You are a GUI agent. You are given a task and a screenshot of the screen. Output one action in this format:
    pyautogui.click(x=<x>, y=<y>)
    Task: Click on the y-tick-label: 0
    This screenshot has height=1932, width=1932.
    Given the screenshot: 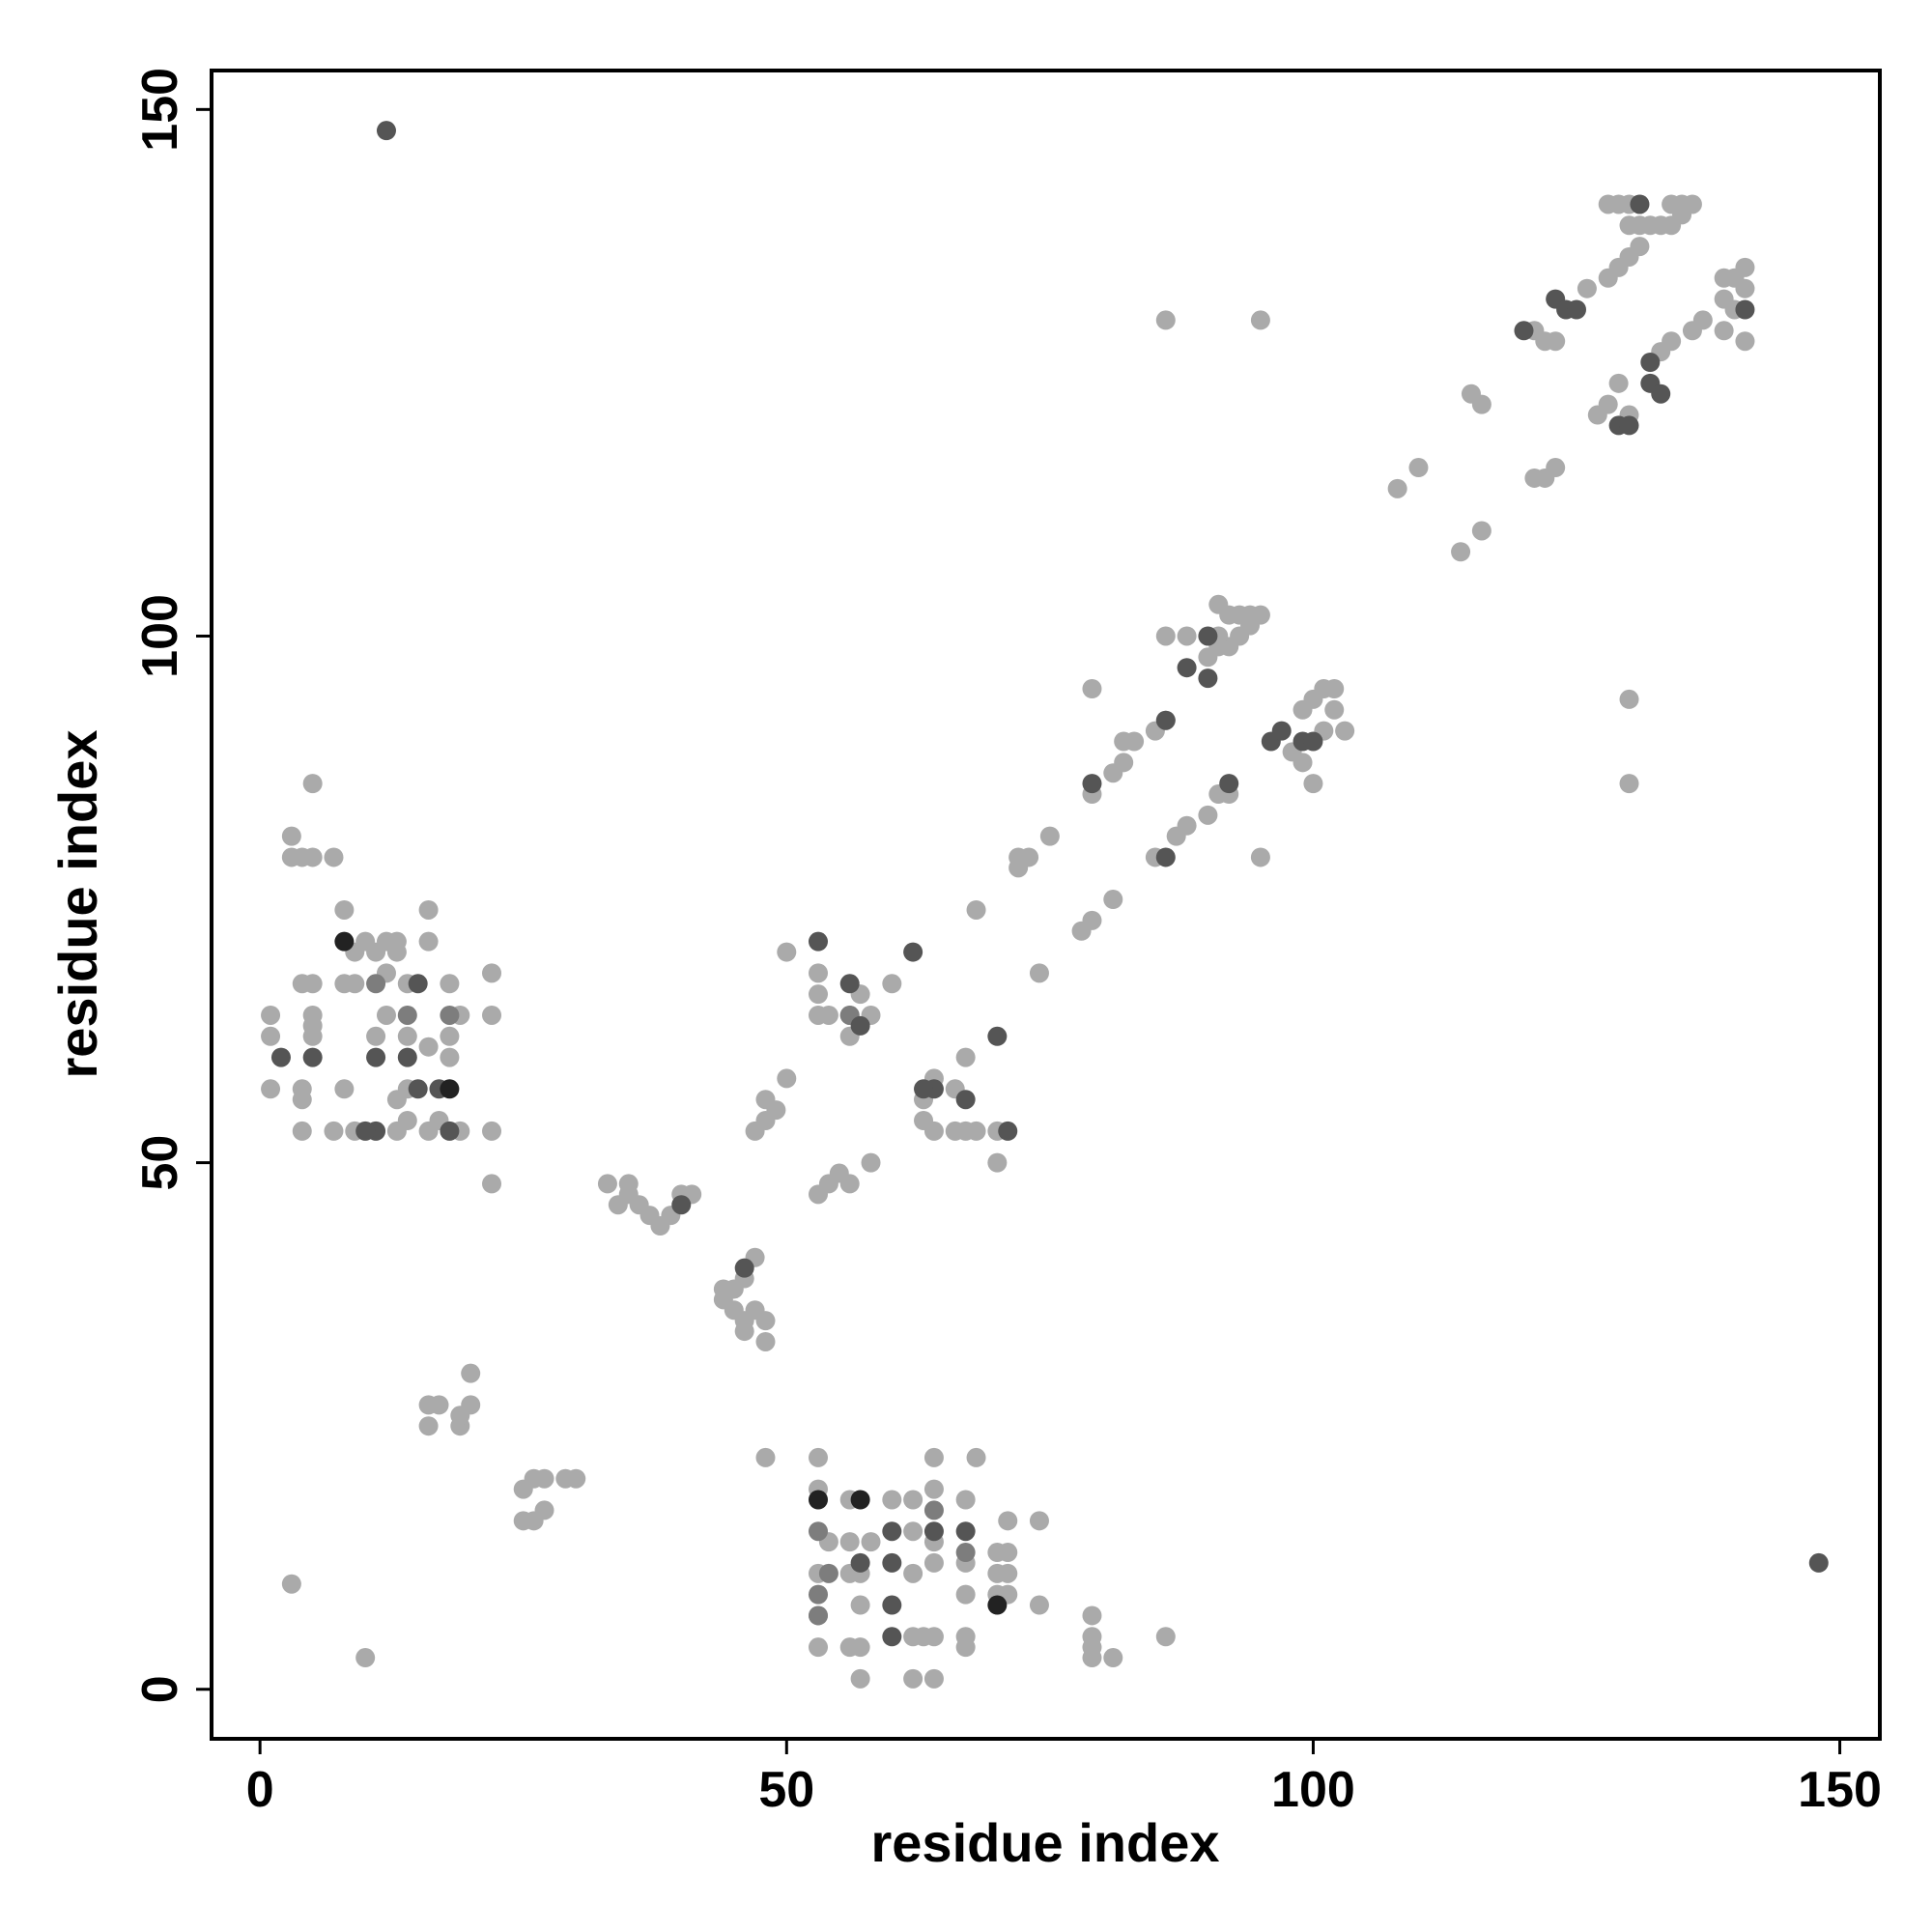 What is the action you would take?
    pyautogui.click(x=160, y=1689)
    